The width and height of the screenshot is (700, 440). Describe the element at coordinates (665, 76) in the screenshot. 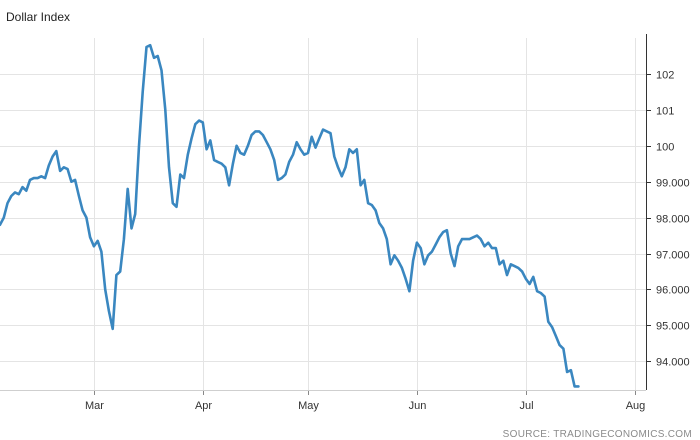

I see `y-tick-label: 102` at that location.